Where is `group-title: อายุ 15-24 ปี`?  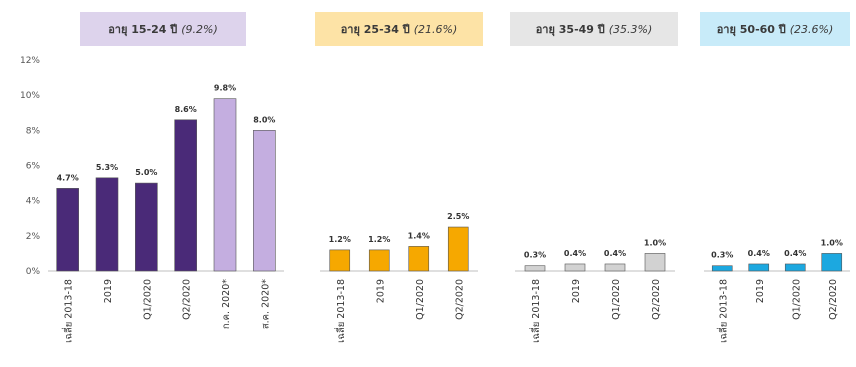
group-title: อายุ 15-24 ปี is located at coordinates (143, 29).